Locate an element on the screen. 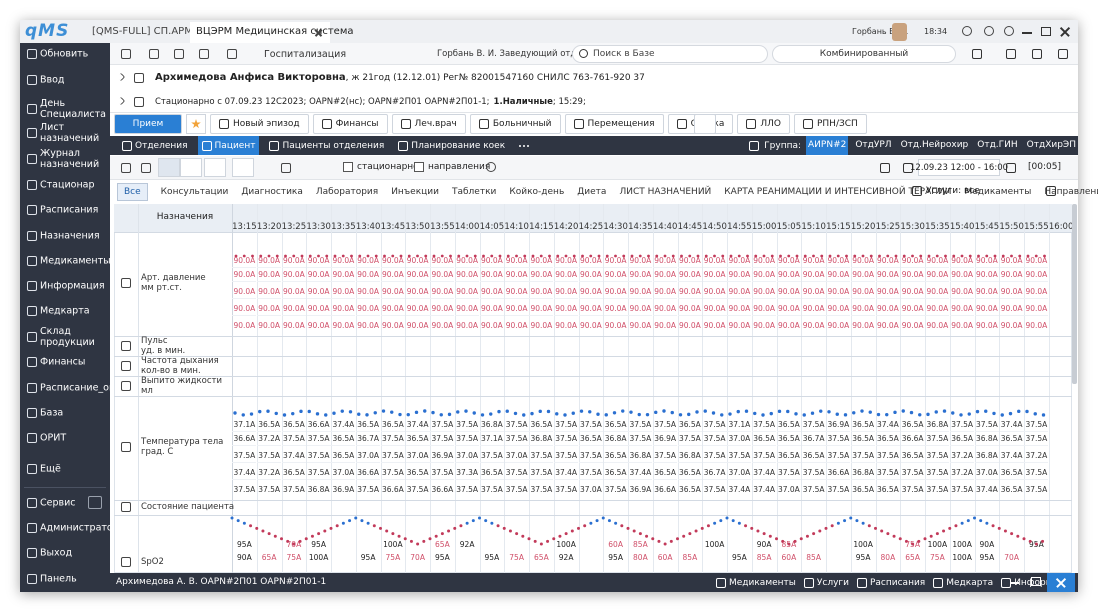 This screenshot has width=1098, height=612. step: [00:05] is located at coordinates (1044, 167).